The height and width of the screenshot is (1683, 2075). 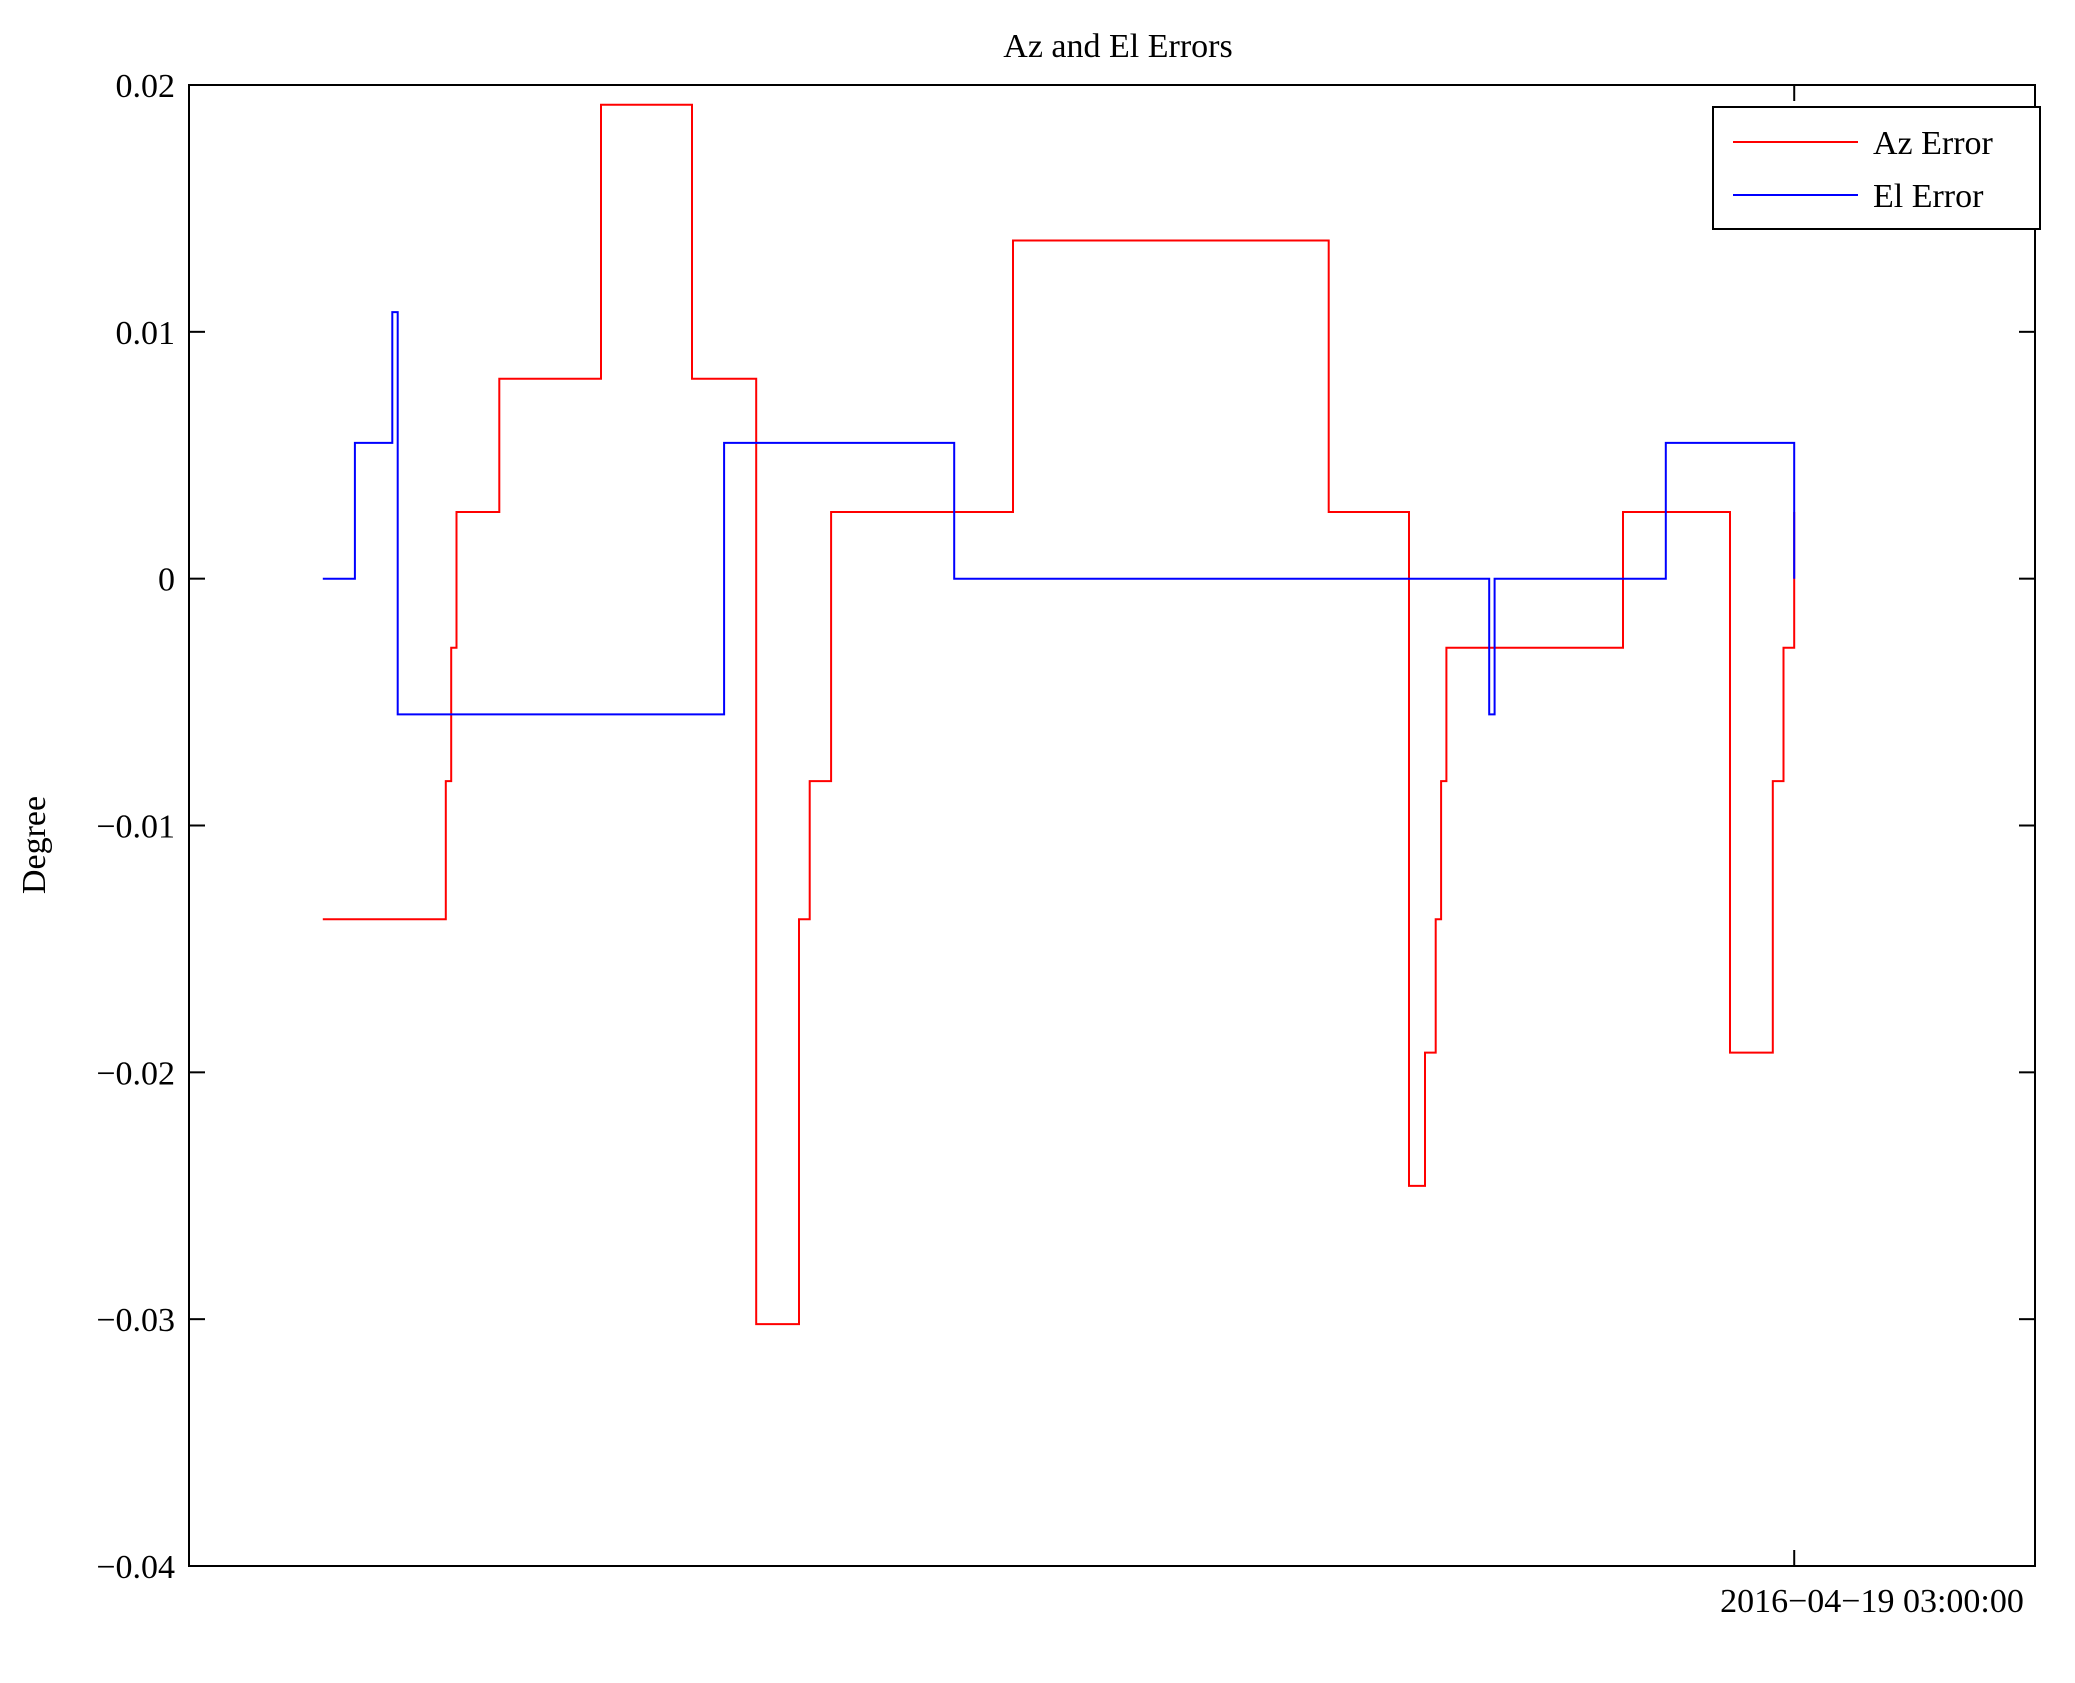 I want to click on legend: Az Error El Error, so click(x=1876, y=168).